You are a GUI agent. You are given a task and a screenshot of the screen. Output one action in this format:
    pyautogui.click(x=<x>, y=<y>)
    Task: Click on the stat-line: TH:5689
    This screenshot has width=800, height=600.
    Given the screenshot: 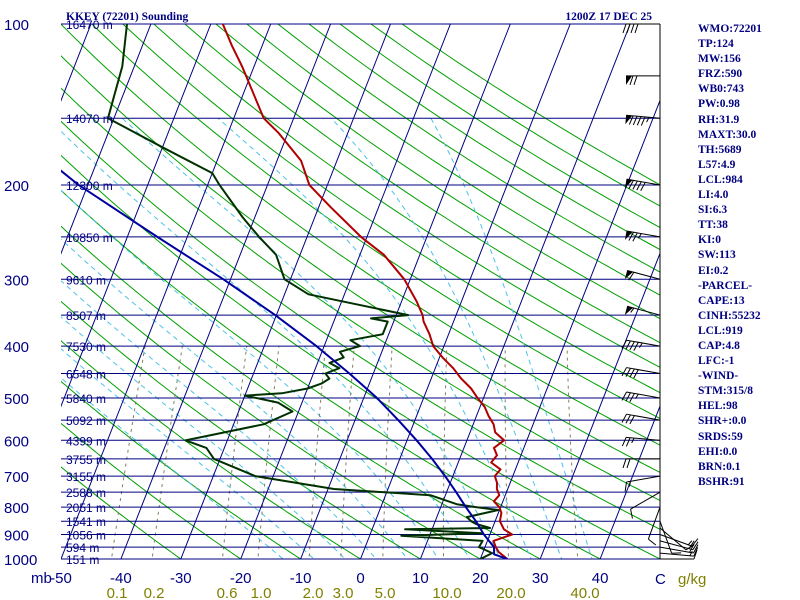 What is the action you would take?
    pyautogui.click(x=720, y=149)
    